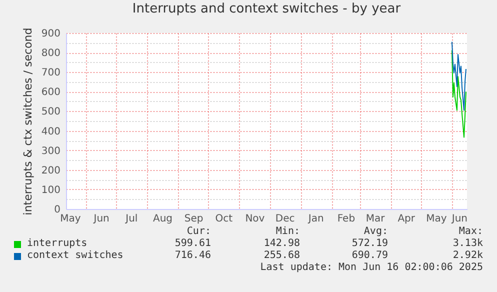  I want to click on text: Cur:, so click(198, 232).